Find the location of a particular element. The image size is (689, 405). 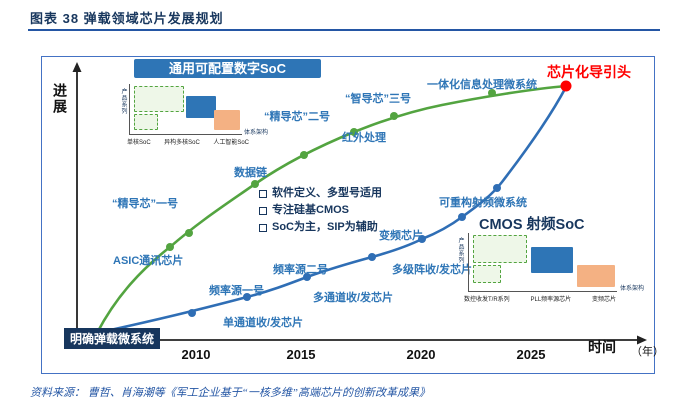

inset-category: 人工智能SoC is located at coordinates (231, 143).